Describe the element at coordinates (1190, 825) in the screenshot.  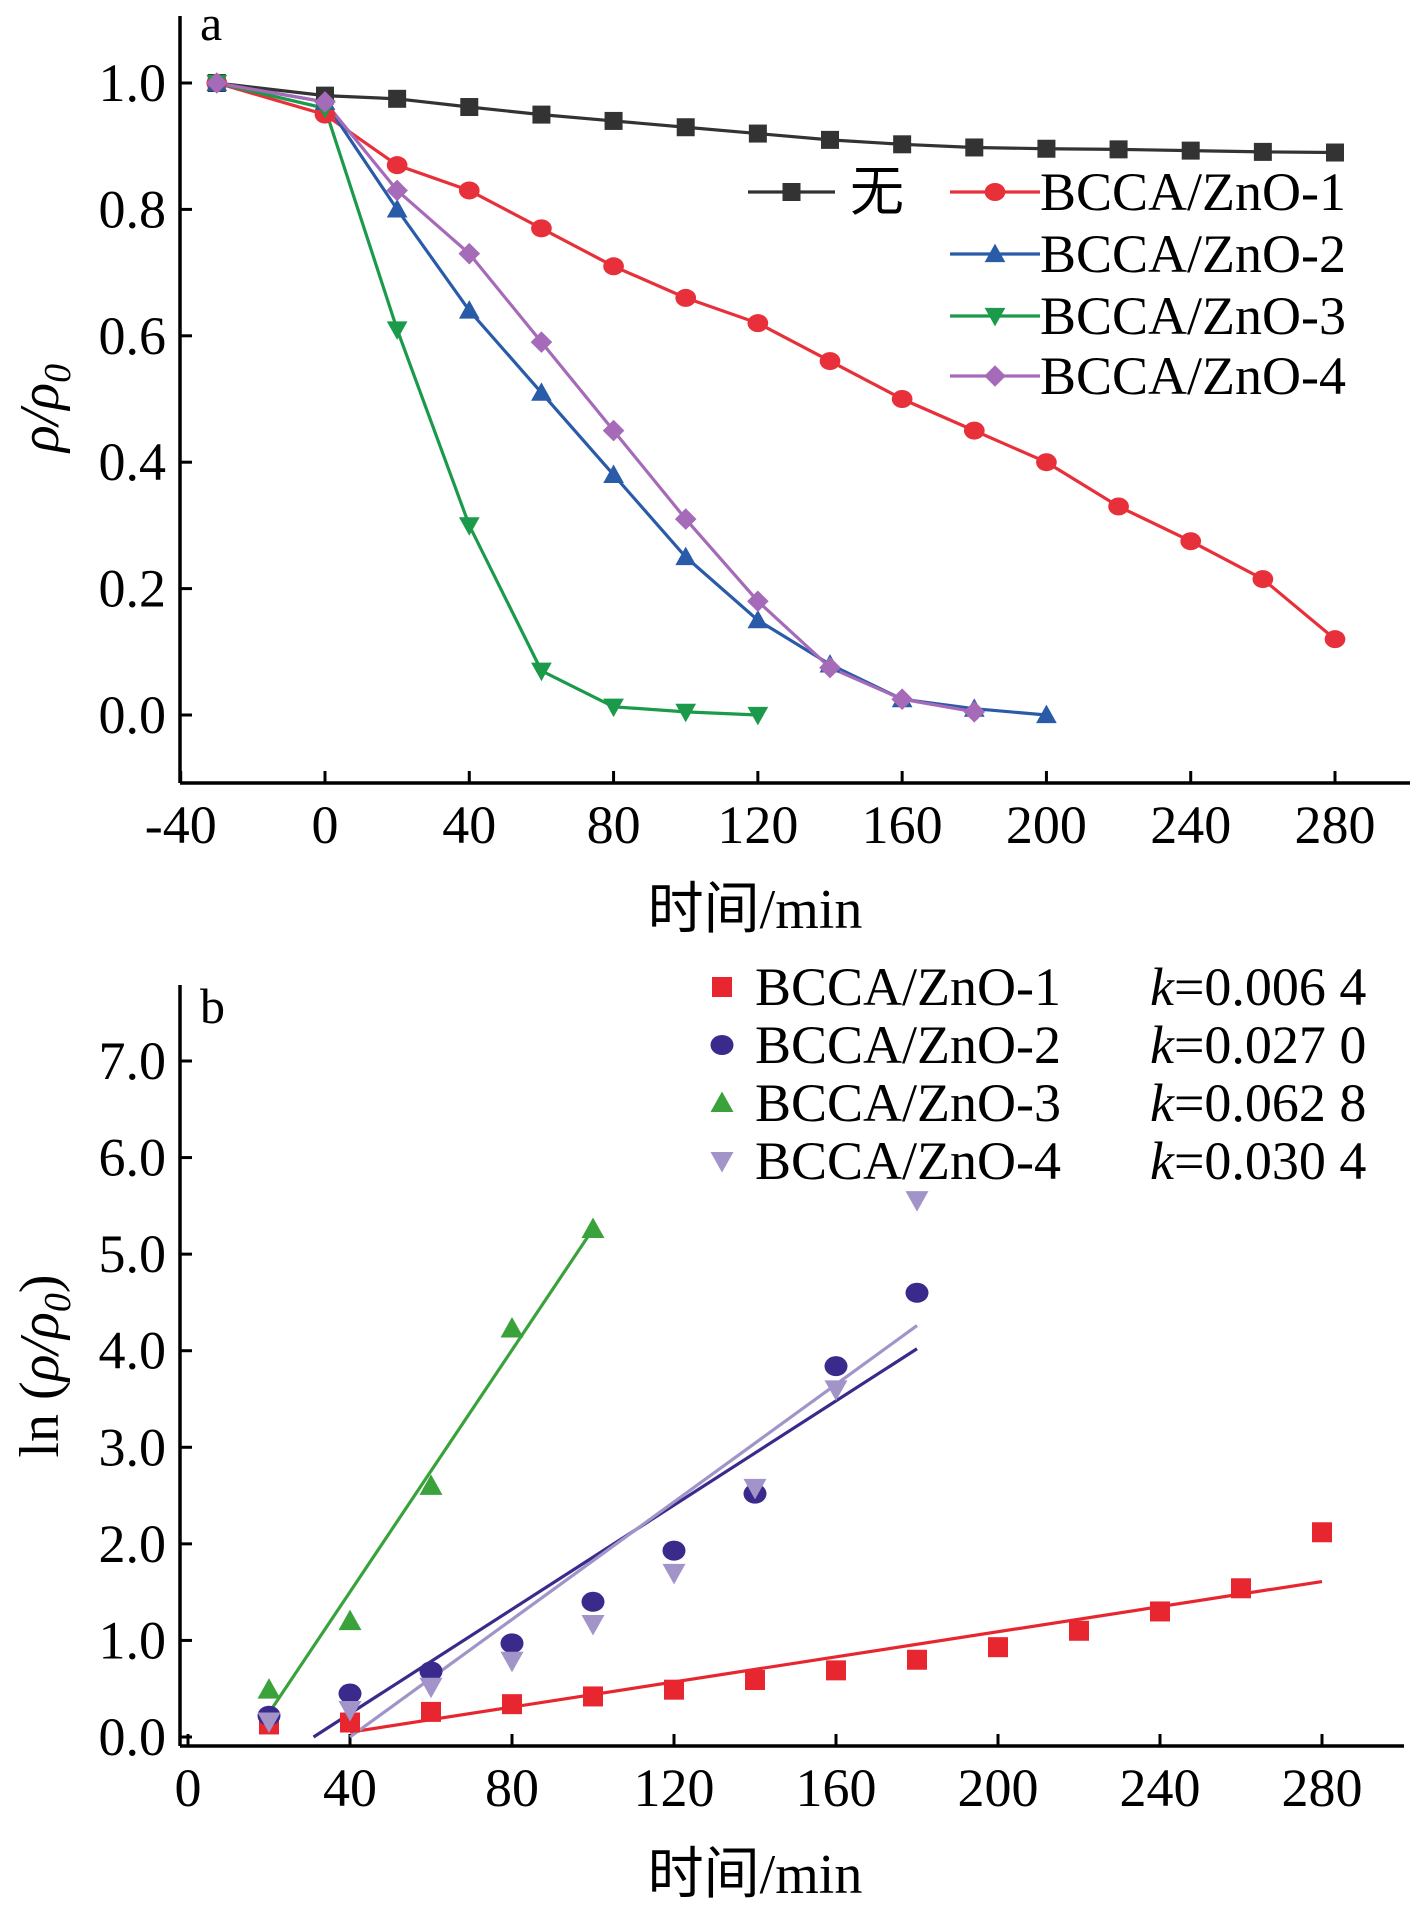
I see `panel-a-x-tick-label: 240` at that location.